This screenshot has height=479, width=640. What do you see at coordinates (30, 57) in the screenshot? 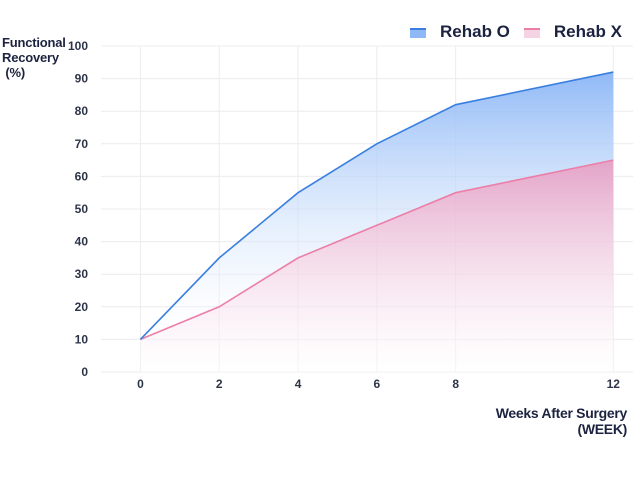
I see `y-axis-label-line-2: Recovery` at bounding box center [30, 57].